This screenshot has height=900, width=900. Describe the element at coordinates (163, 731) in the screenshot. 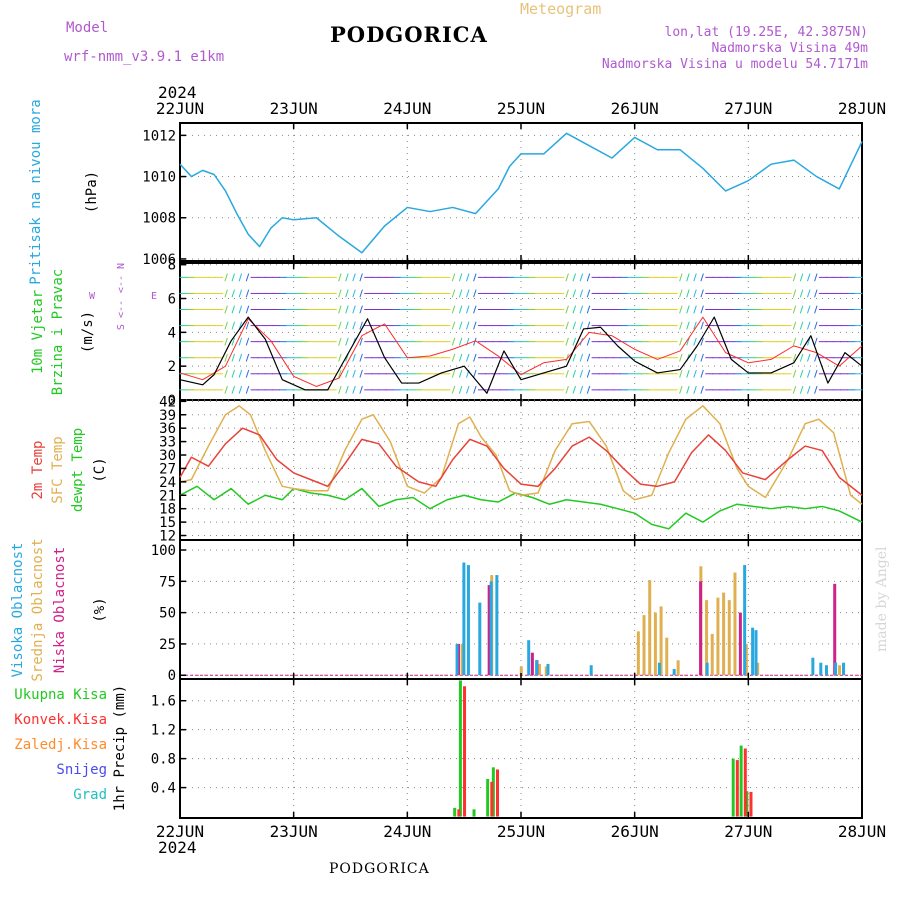

I see `y-tick-label: 1.2` at that location.